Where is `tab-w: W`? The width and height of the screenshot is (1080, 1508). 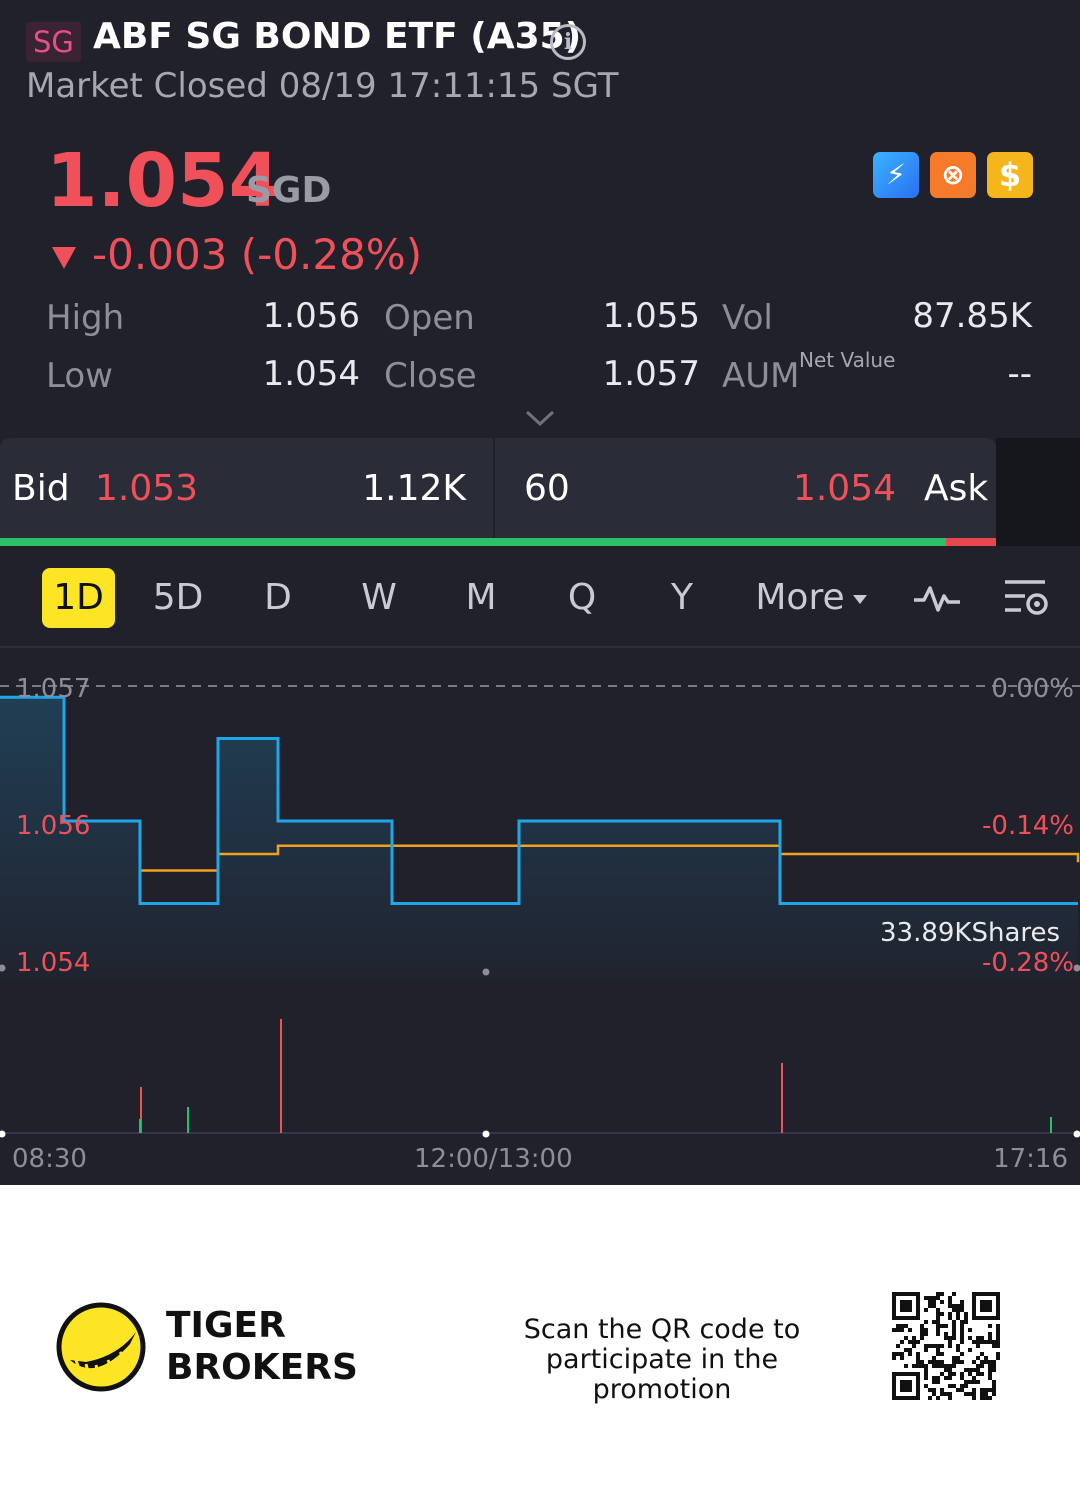 tab-w: W is located at coordinates (379, 597).